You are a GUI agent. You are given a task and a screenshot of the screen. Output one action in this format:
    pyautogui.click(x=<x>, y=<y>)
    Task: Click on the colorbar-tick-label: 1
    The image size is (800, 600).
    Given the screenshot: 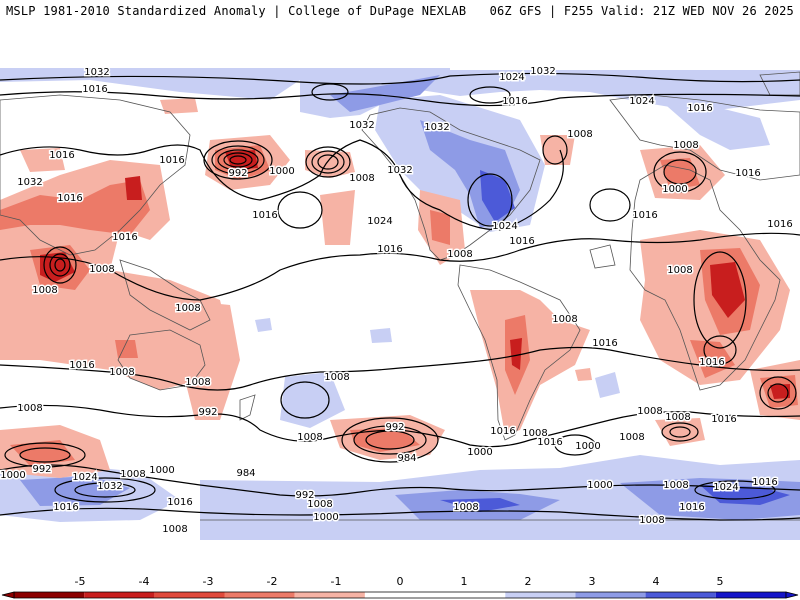 What is the action you would take?
    pyautogui.click(x=464, y=581)
    